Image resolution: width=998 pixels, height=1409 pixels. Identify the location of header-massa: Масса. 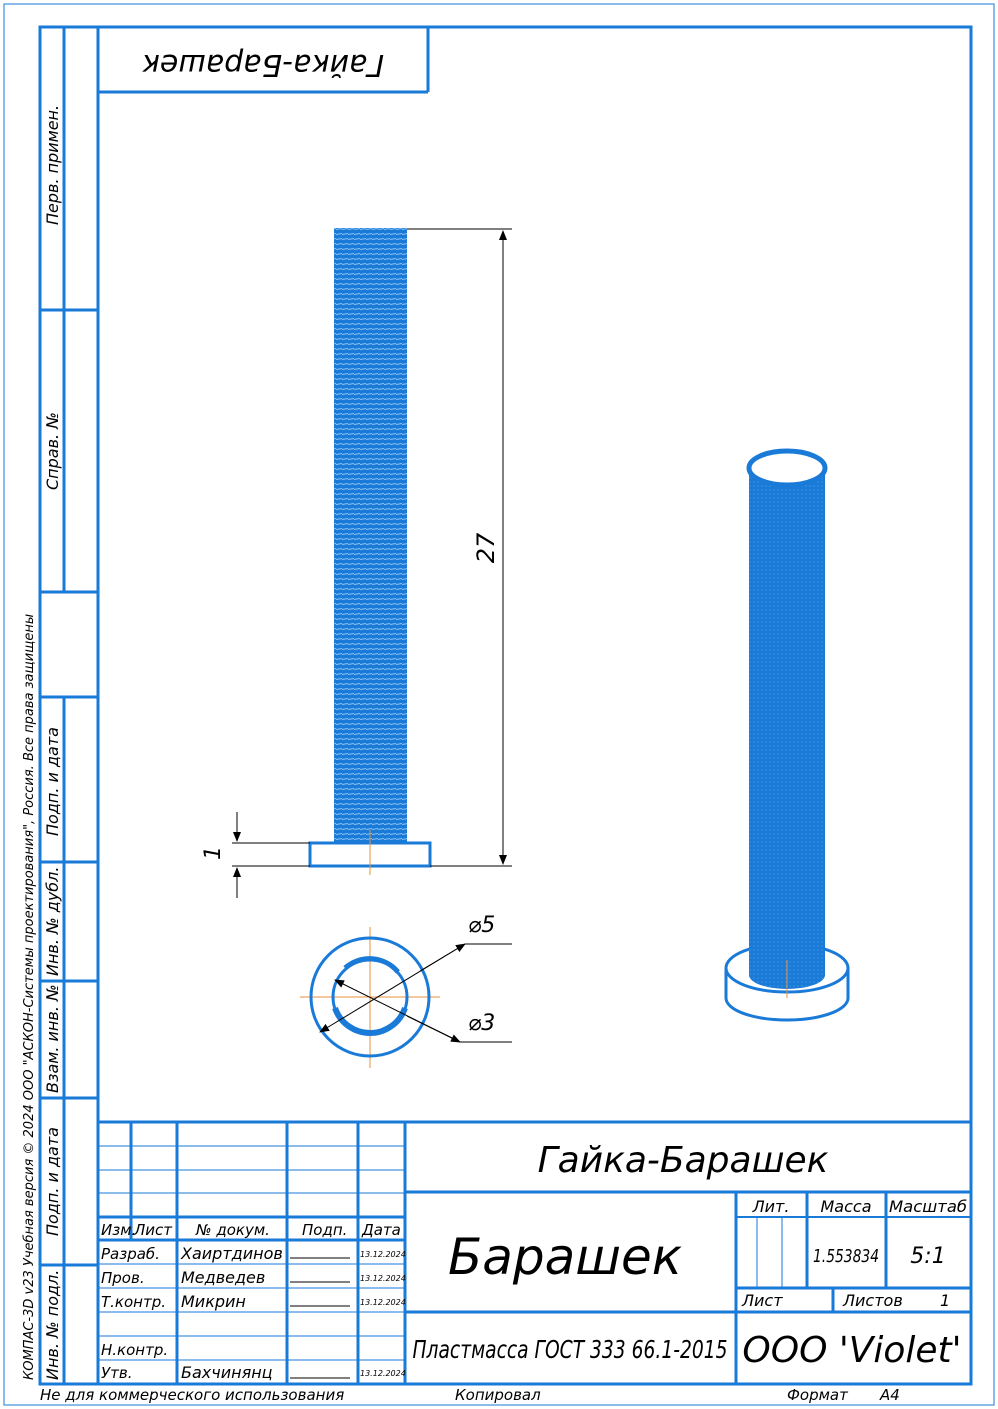
(845, 1206).